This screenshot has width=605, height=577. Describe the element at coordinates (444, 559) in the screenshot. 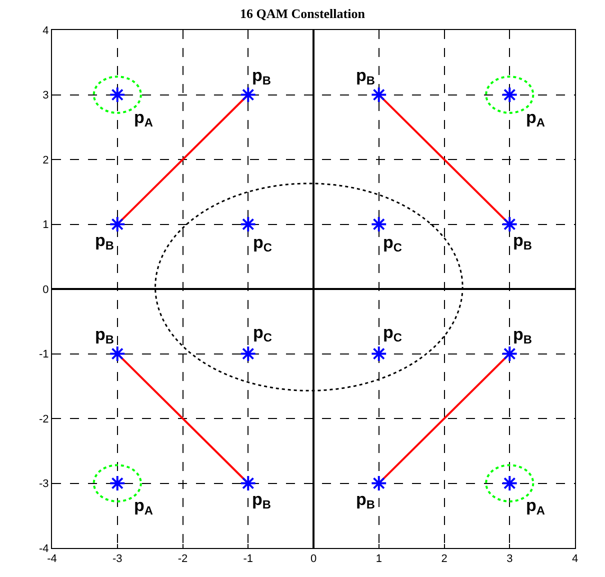

I see `x-tick-label: 2` at that location.